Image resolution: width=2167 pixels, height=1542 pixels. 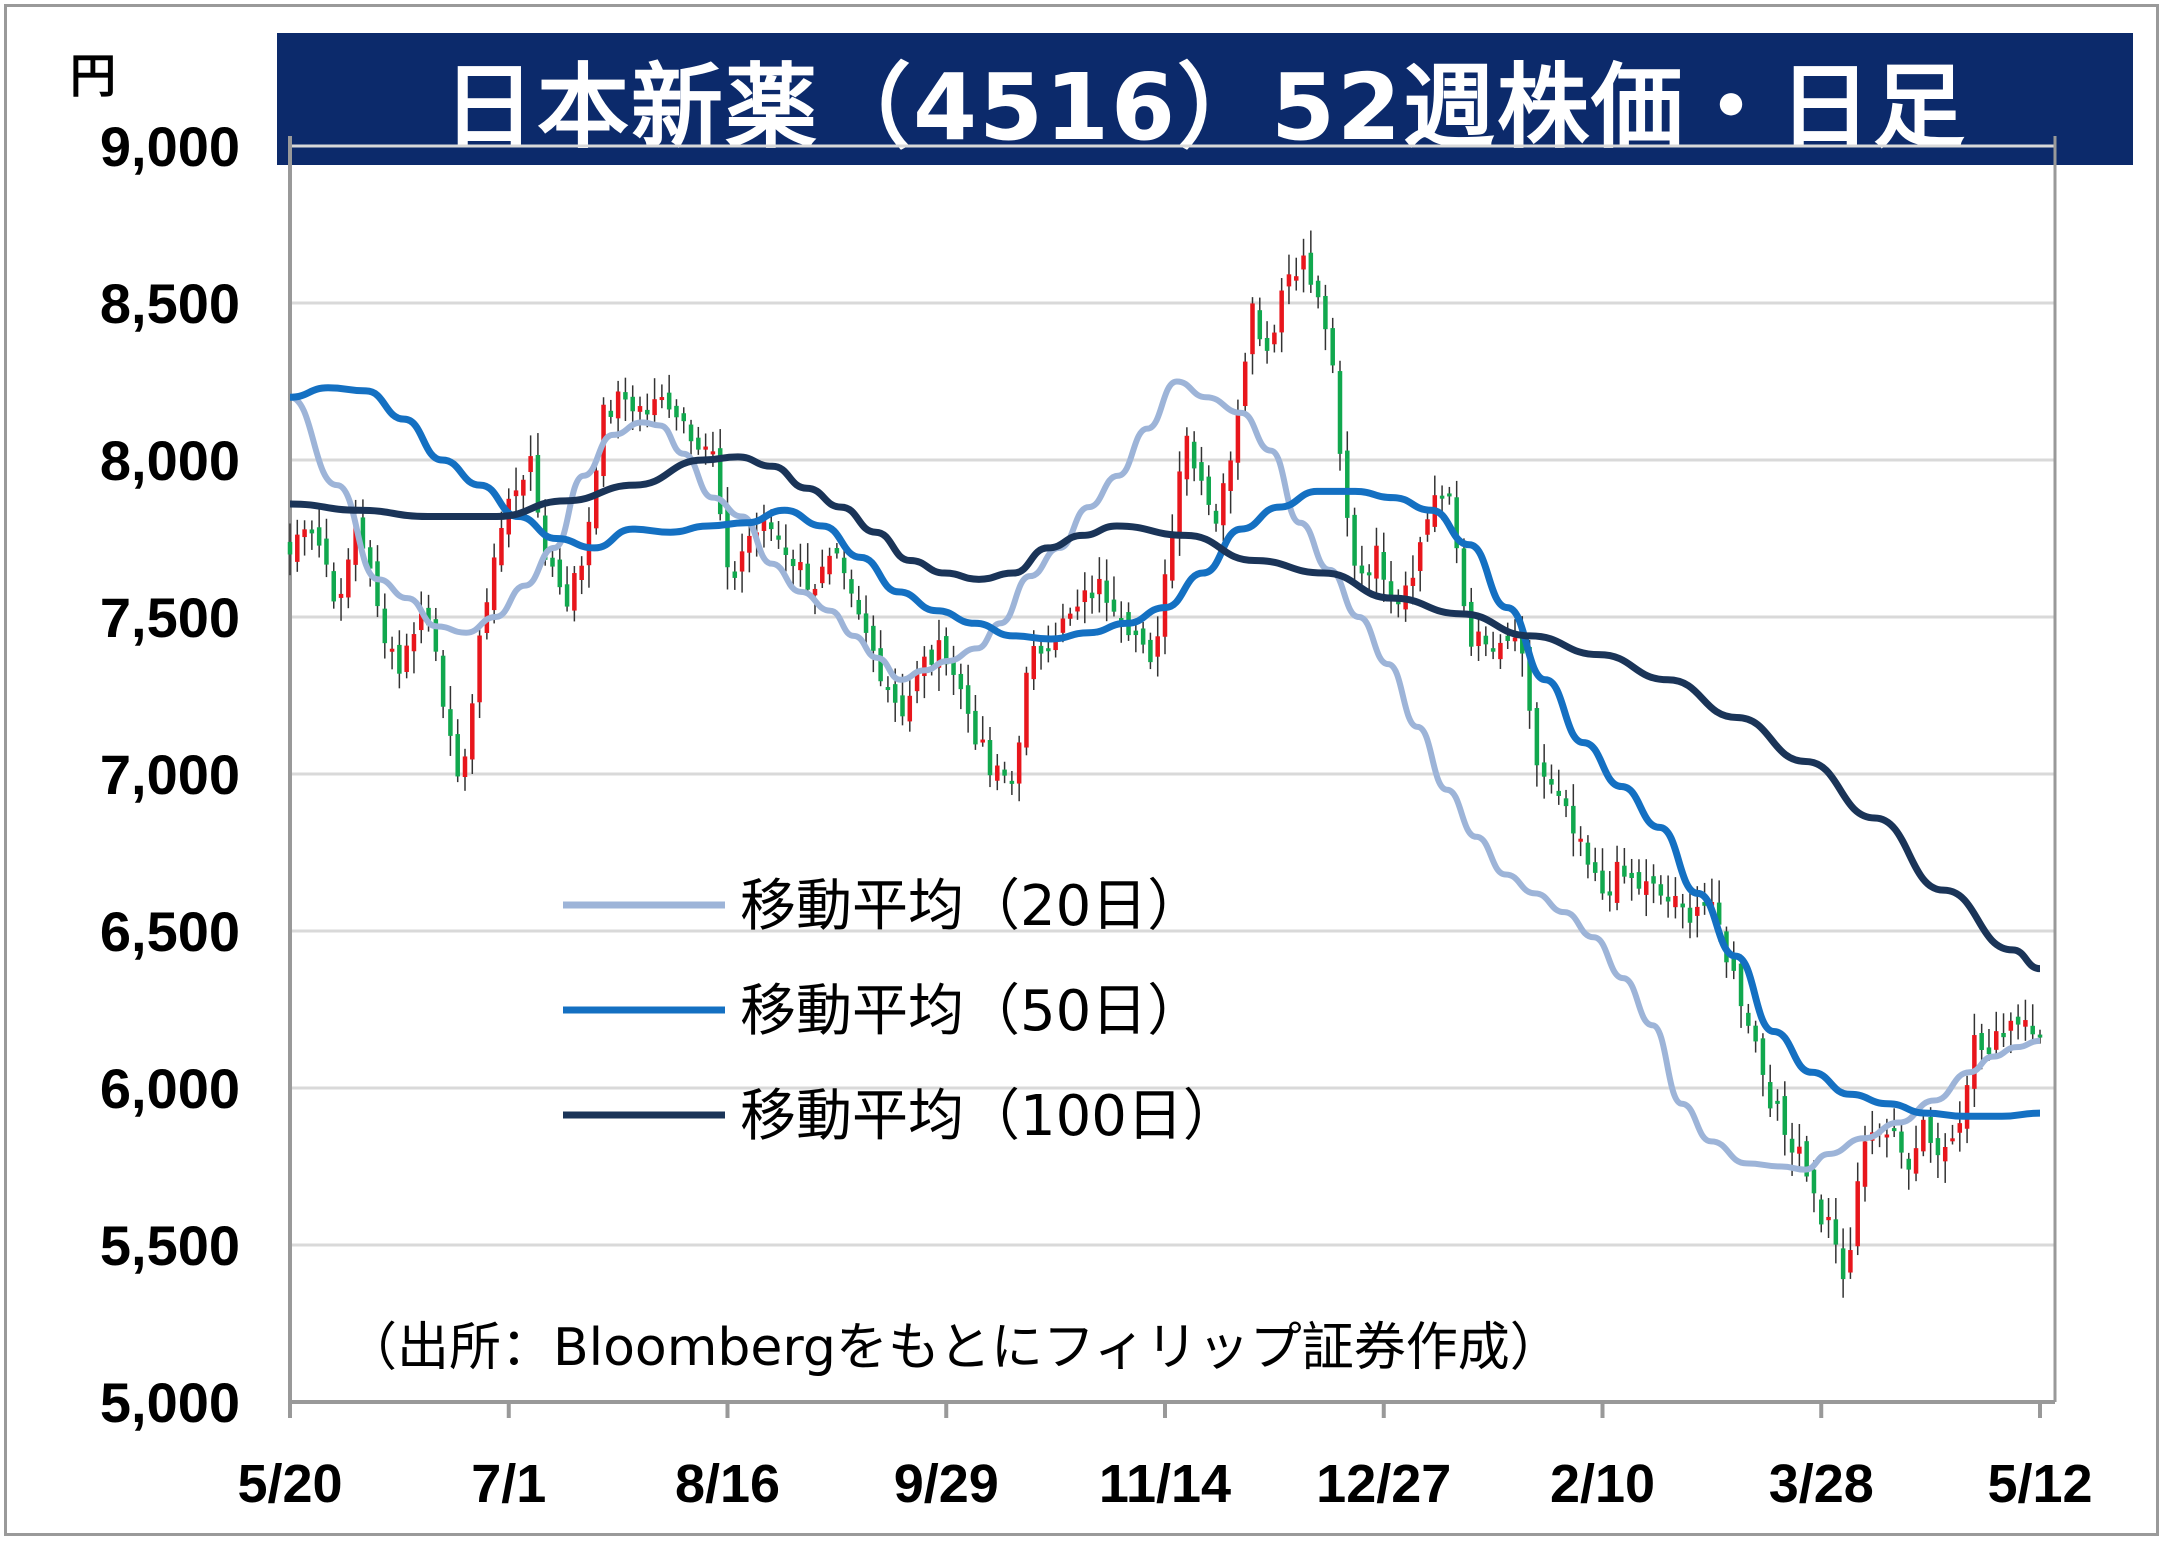 What do you see at coordinates (727, 1484) in the screenshot?
I see `x-tick-label: 8/16` at bounding box center [727, 1484].